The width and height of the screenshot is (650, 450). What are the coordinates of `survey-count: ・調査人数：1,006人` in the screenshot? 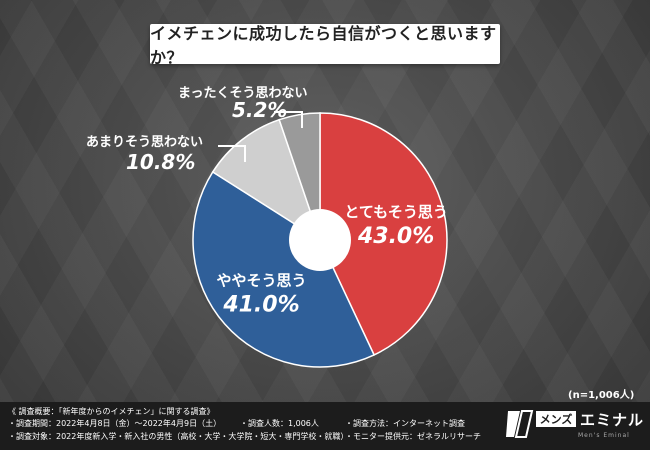 It's located at (279, 423).